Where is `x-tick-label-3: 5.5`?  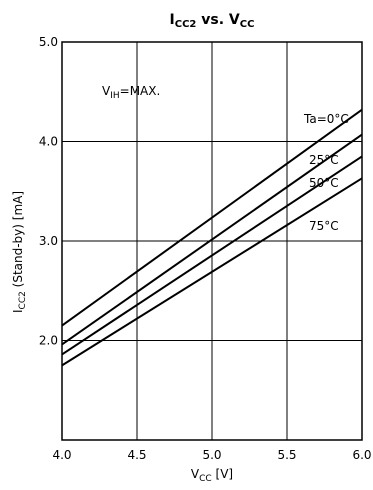
x-tick-label-3: 5.5 is located at coordinates (286, 455).